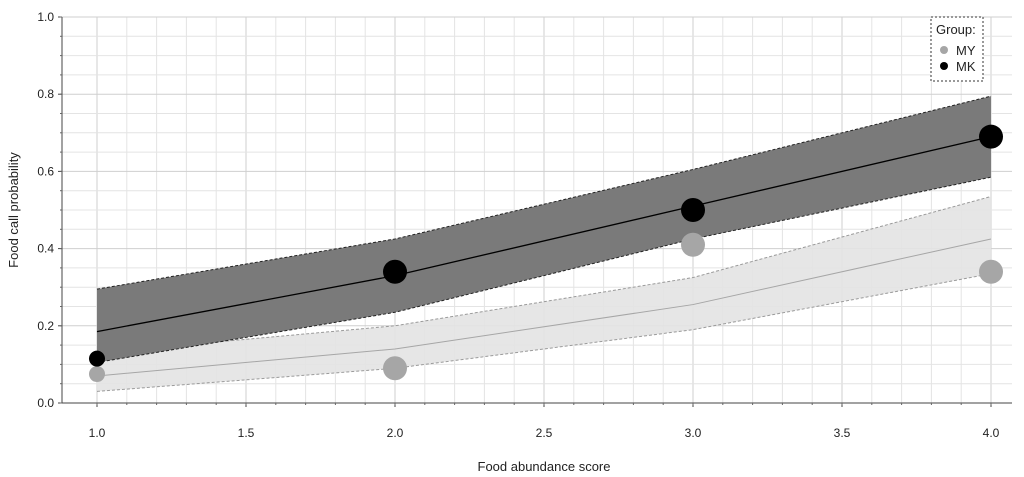 This screenshot has width=1024, height=477. What do you see at coordinates (13, 210) in the screenshot?
I see `y-axis-title: Food call probability` at bounding box center [13, 210].